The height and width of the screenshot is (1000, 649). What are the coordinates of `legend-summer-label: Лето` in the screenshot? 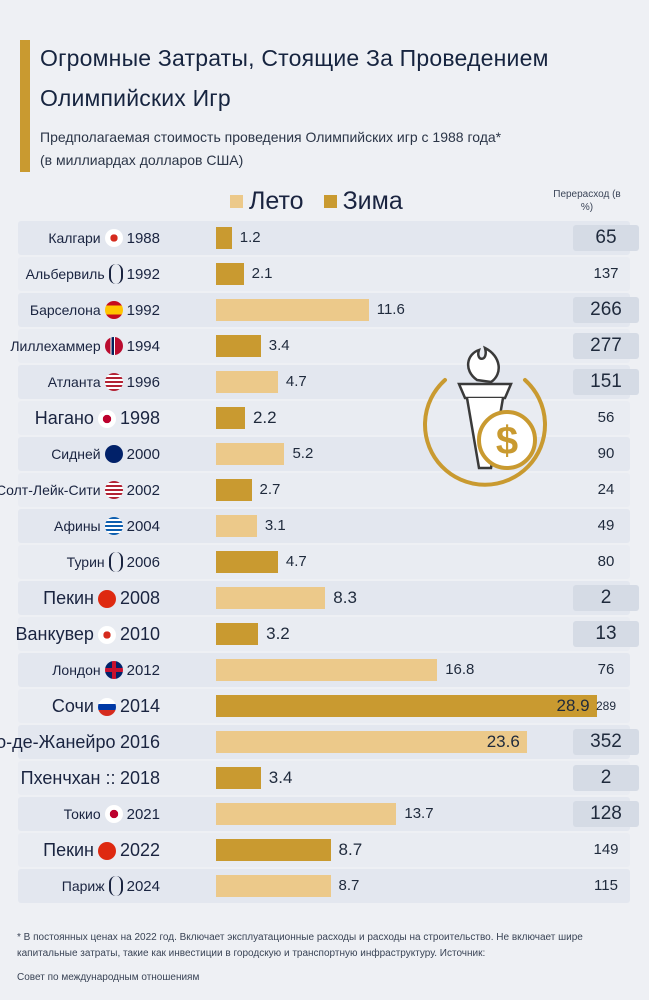 It's located at (276, 200).